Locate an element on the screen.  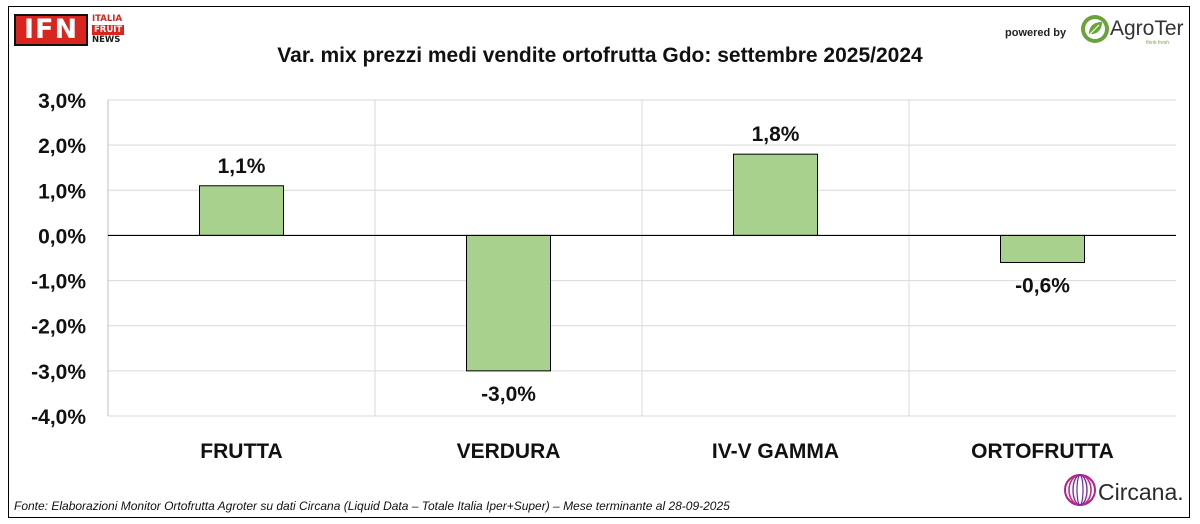
ifn-logo: IFN ITALIA FRUIT NEWS is located at coordinates (76, 31).